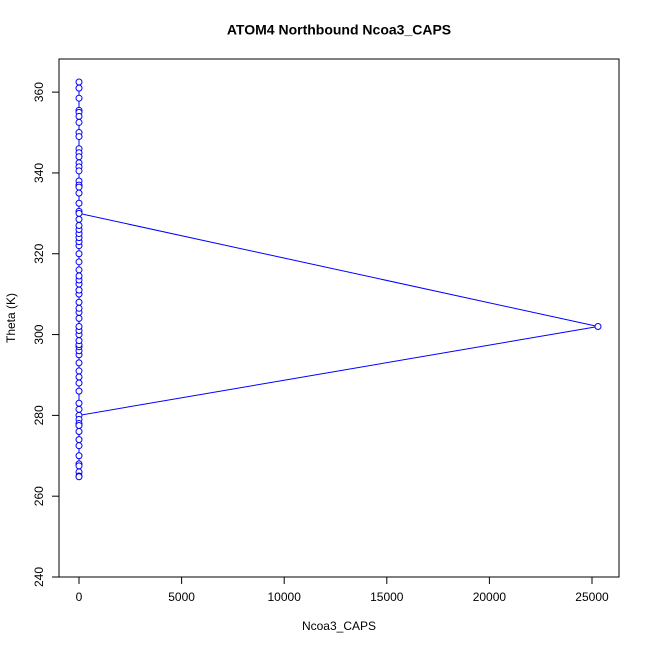 The image size is (650, 650). I want to click on y-tick-label: 240, so click(39, 577).